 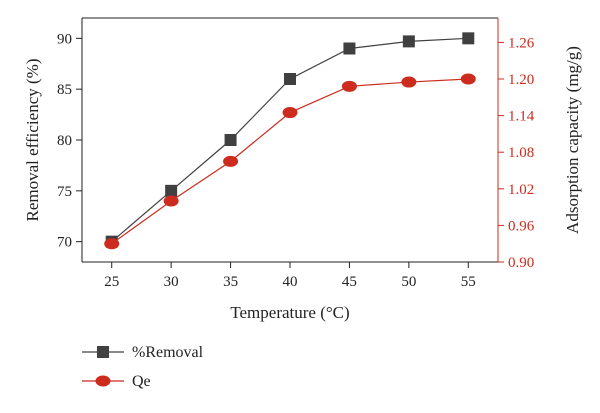 What do you see at coordinates (64, 39) in the screenshot?
I see `y-left-tick-label: 90` at bounding box center [64, 39].